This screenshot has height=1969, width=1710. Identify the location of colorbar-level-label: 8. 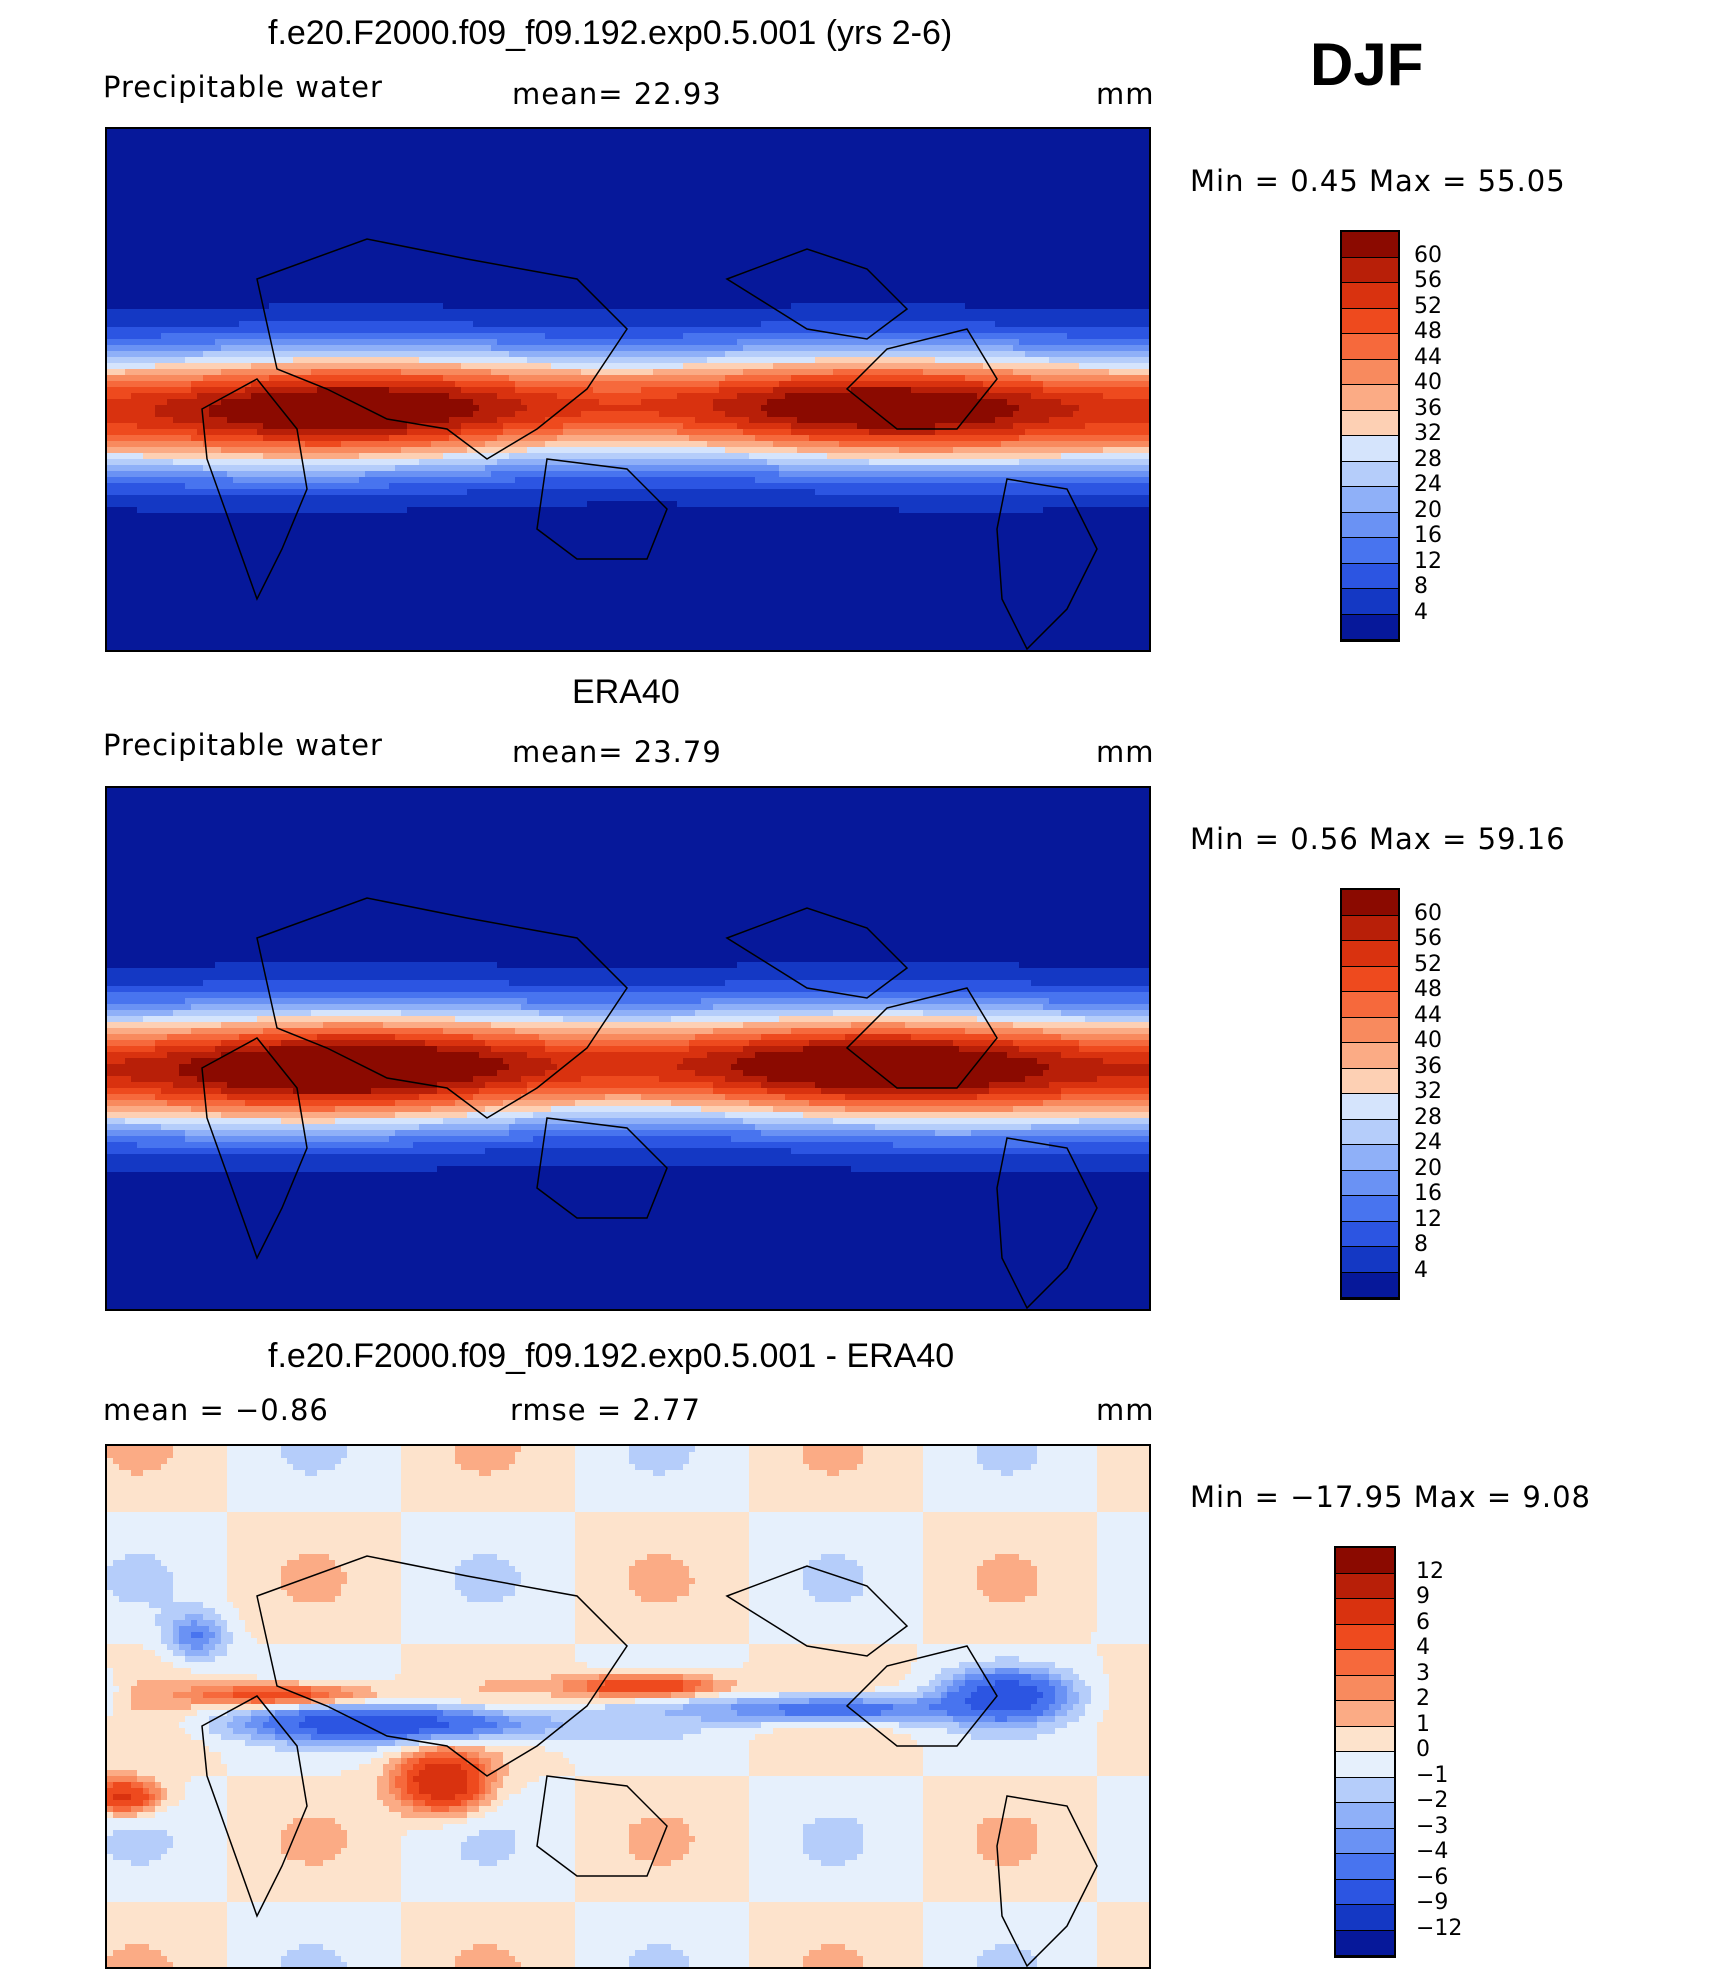
(1421, 586).